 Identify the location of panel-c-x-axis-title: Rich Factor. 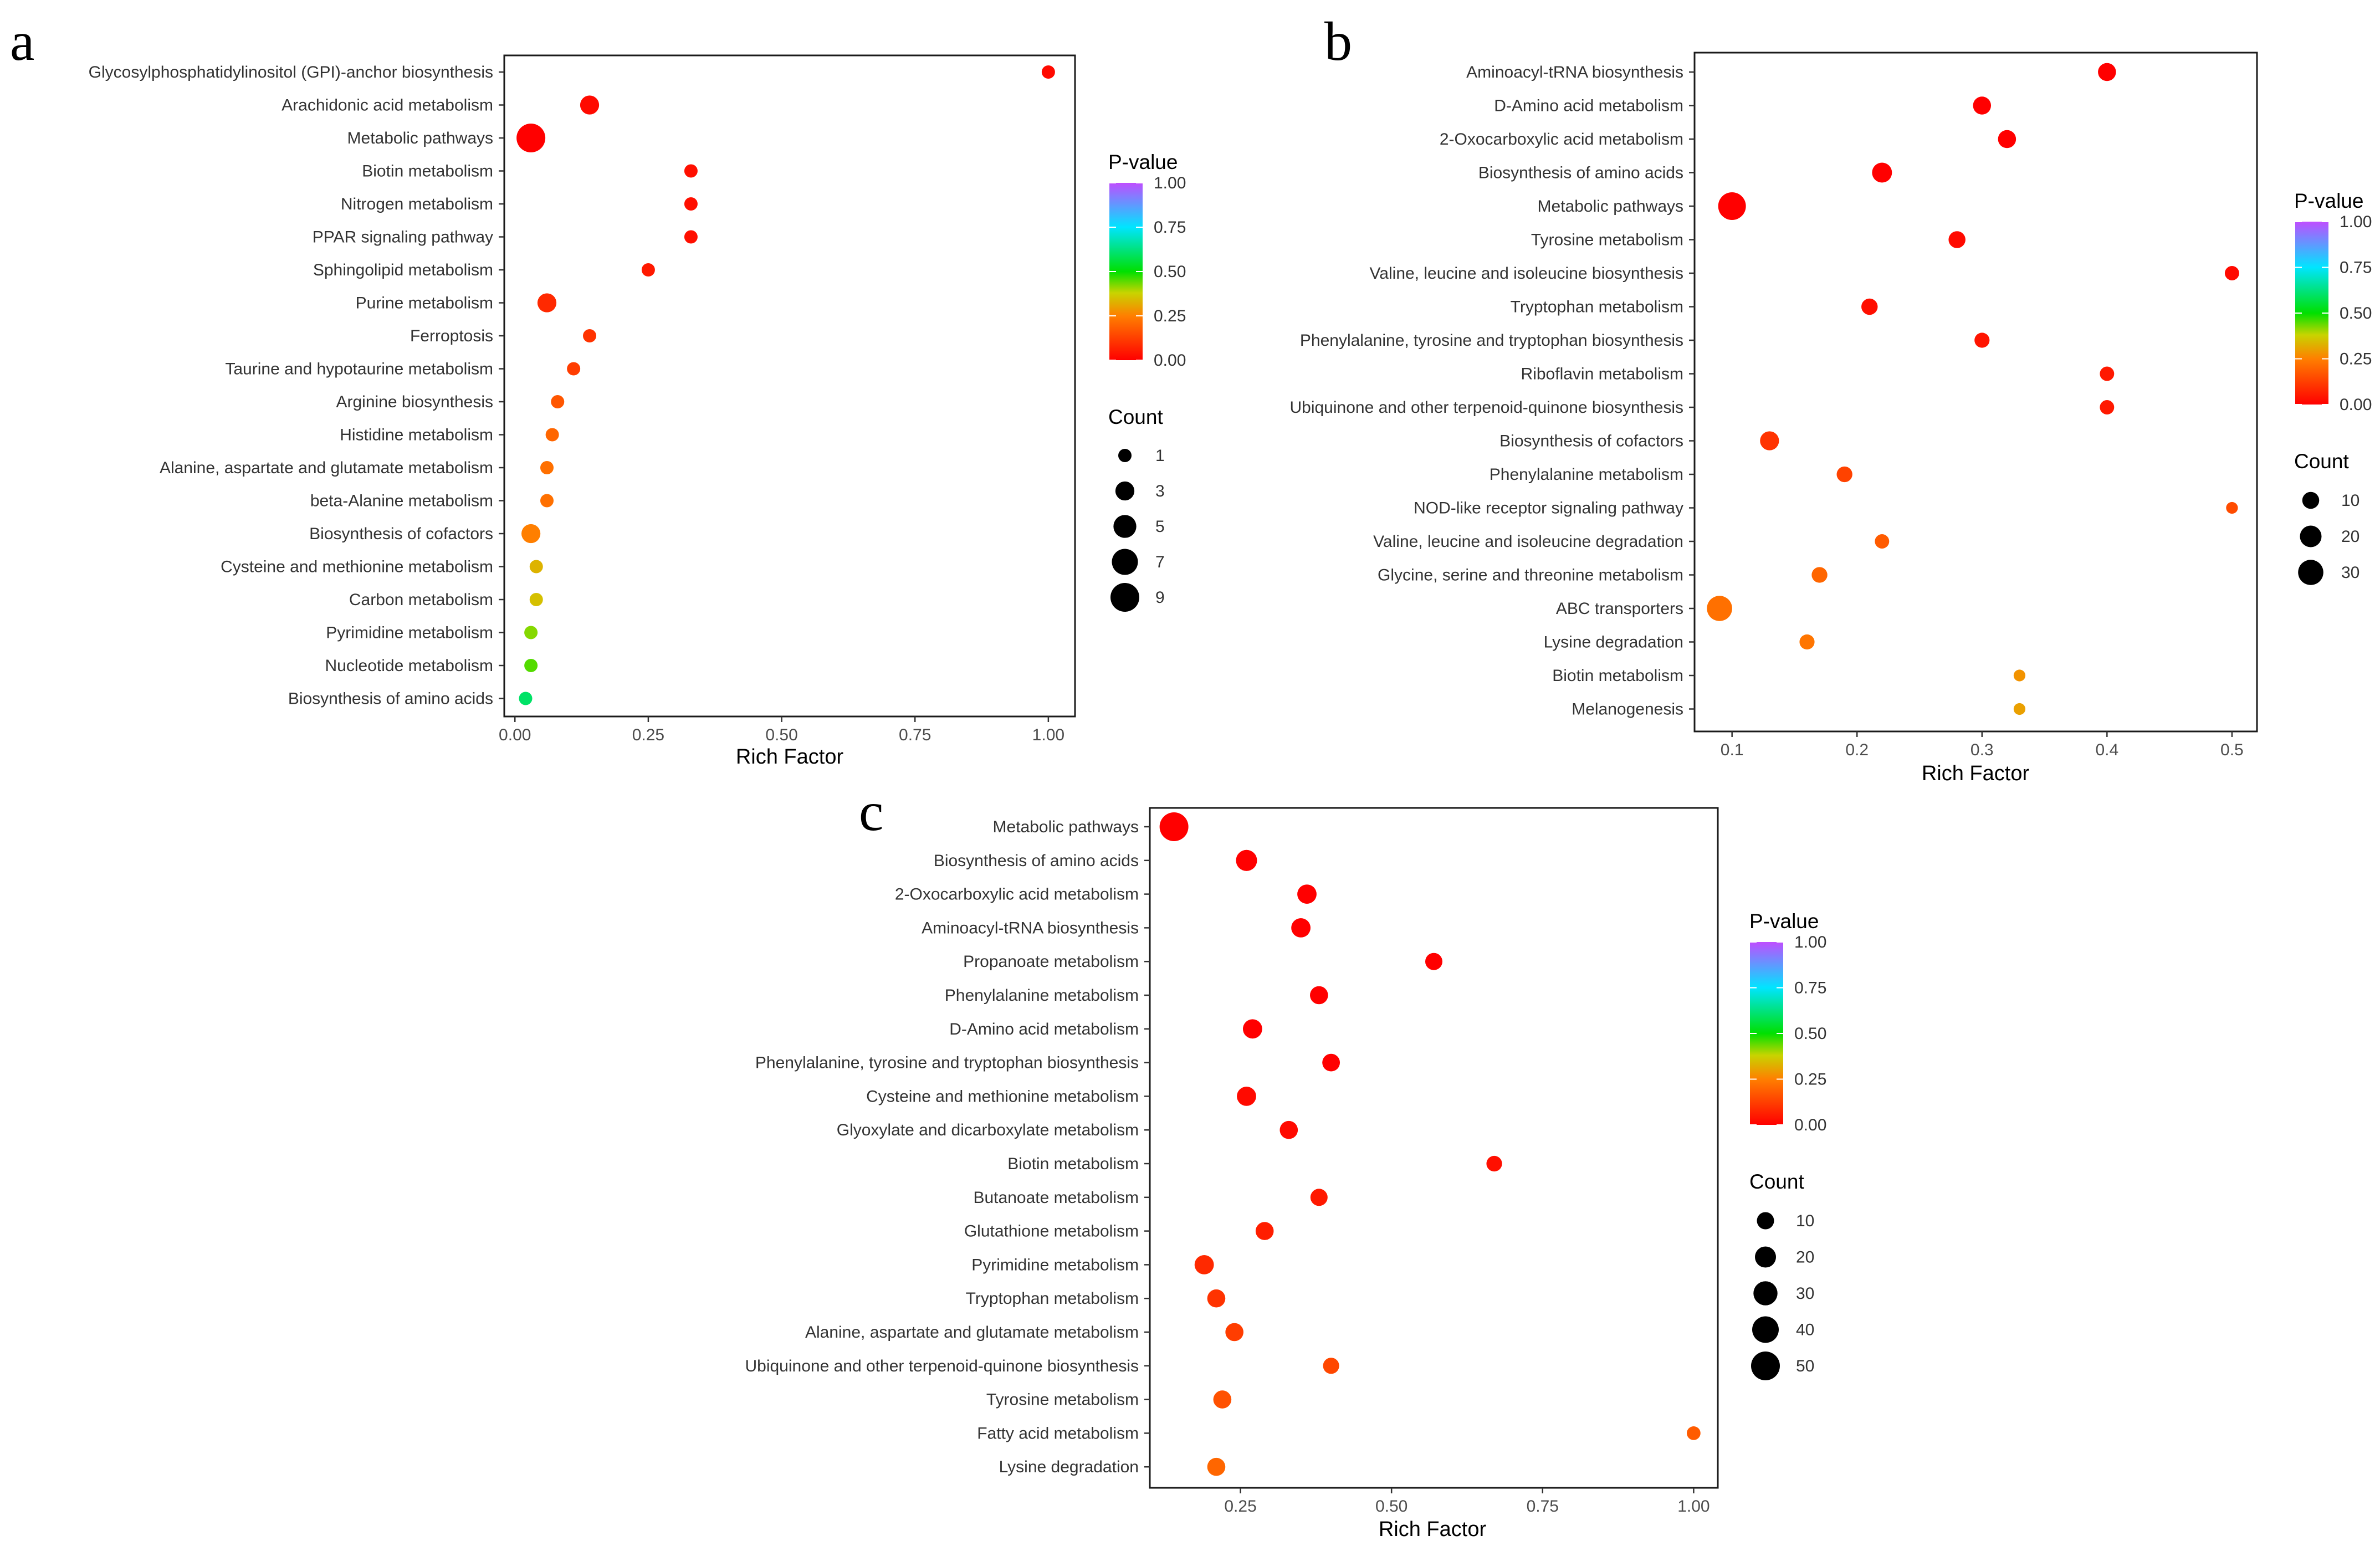
(1433, 1530).